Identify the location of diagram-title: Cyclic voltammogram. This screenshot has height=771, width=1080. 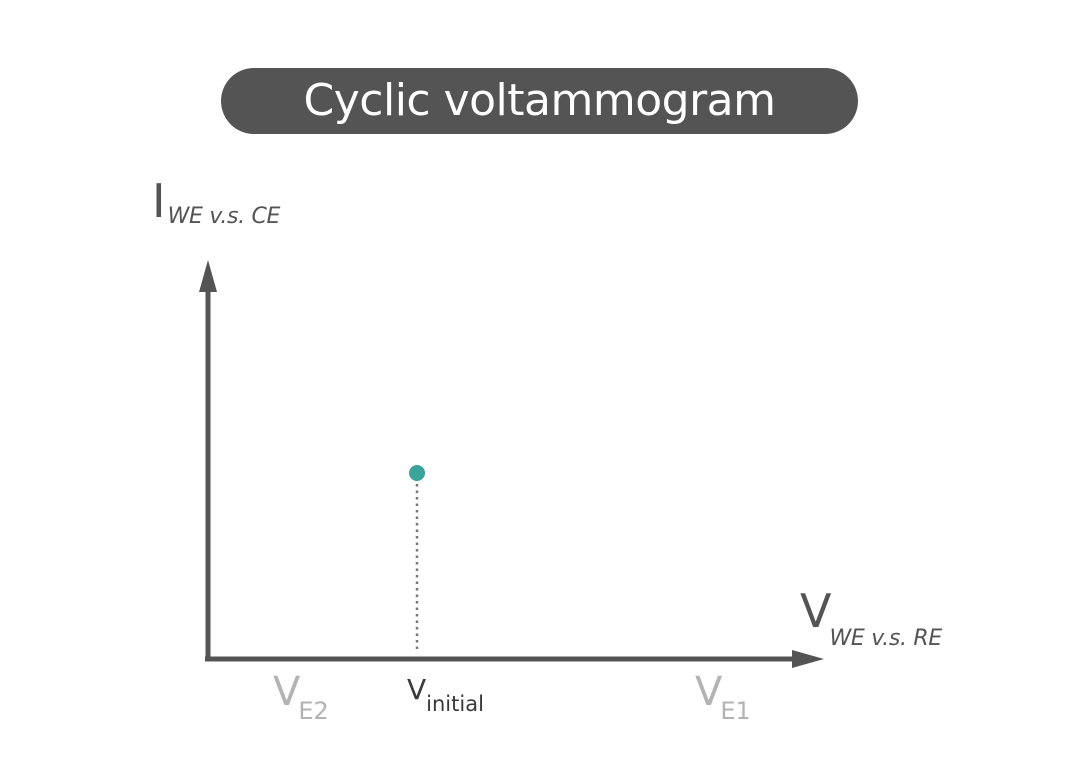
(539, 100).